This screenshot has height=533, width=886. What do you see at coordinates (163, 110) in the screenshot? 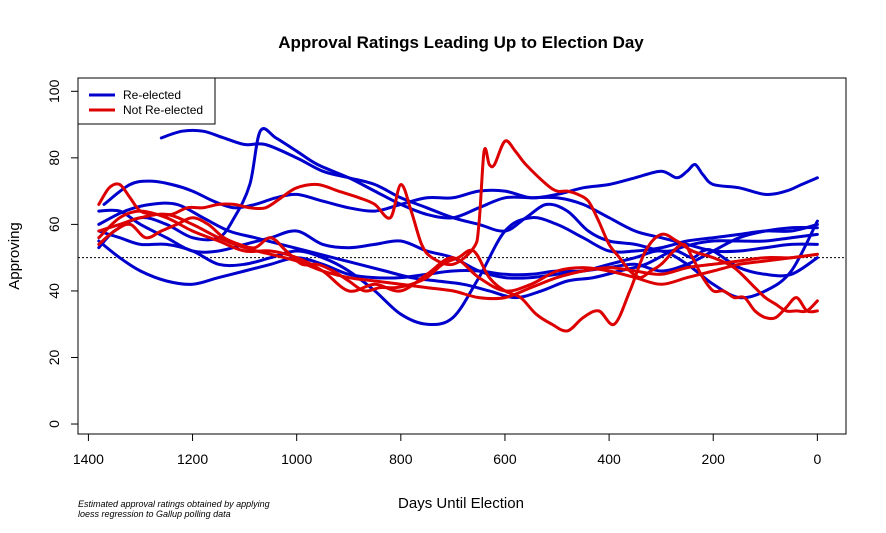
I see `legend-label-not-re-elected: Not Re-elected` at bounding box center [163, 110].